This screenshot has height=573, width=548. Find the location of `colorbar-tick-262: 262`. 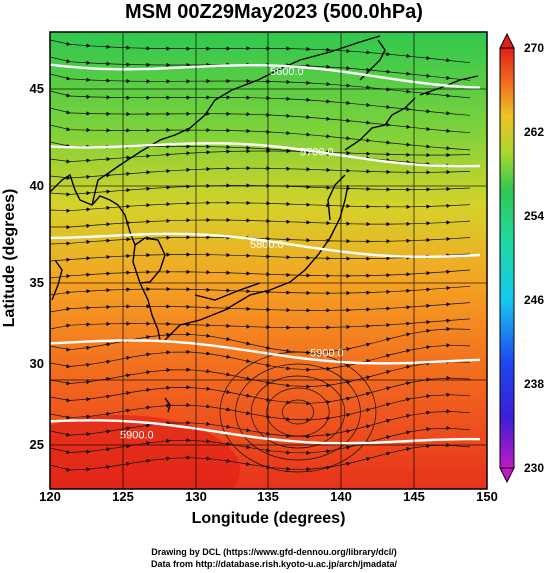

colorbar-tick-262: 262 is located at coordinates (534, 132).